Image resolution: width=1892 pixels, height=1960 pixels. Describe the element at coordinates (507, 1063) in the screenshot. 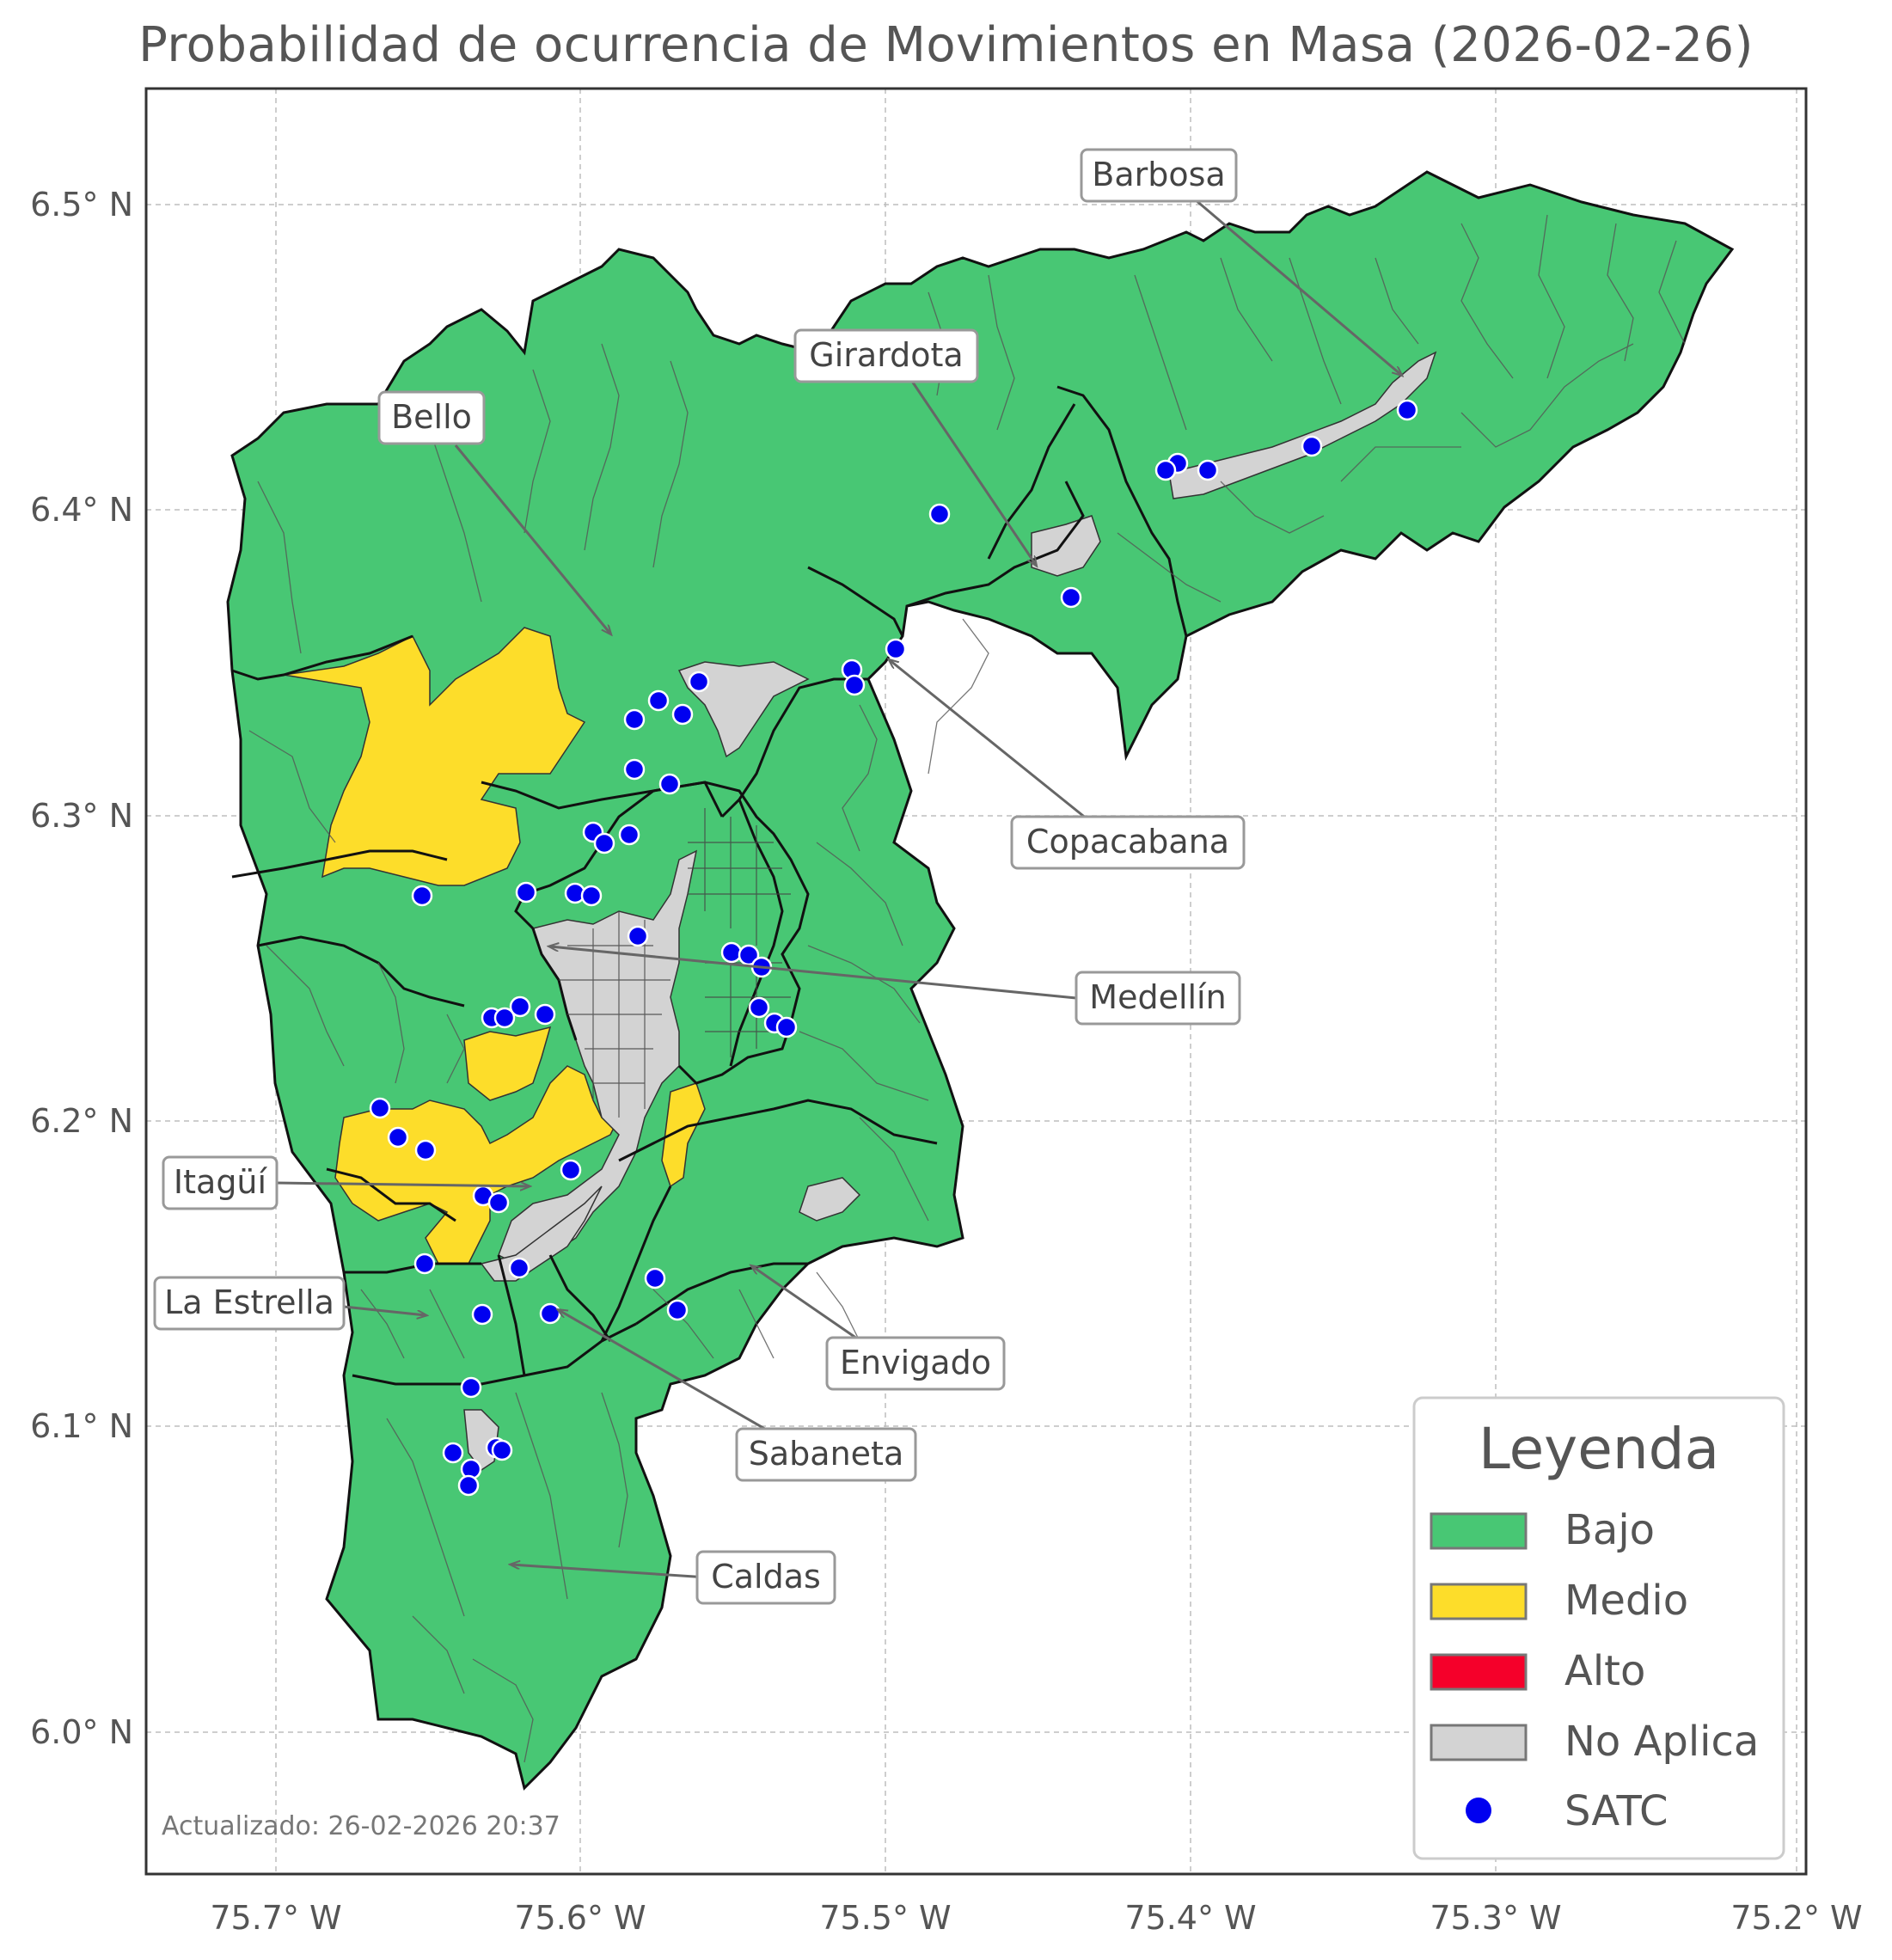

I see `region-medio-mid` at that location.